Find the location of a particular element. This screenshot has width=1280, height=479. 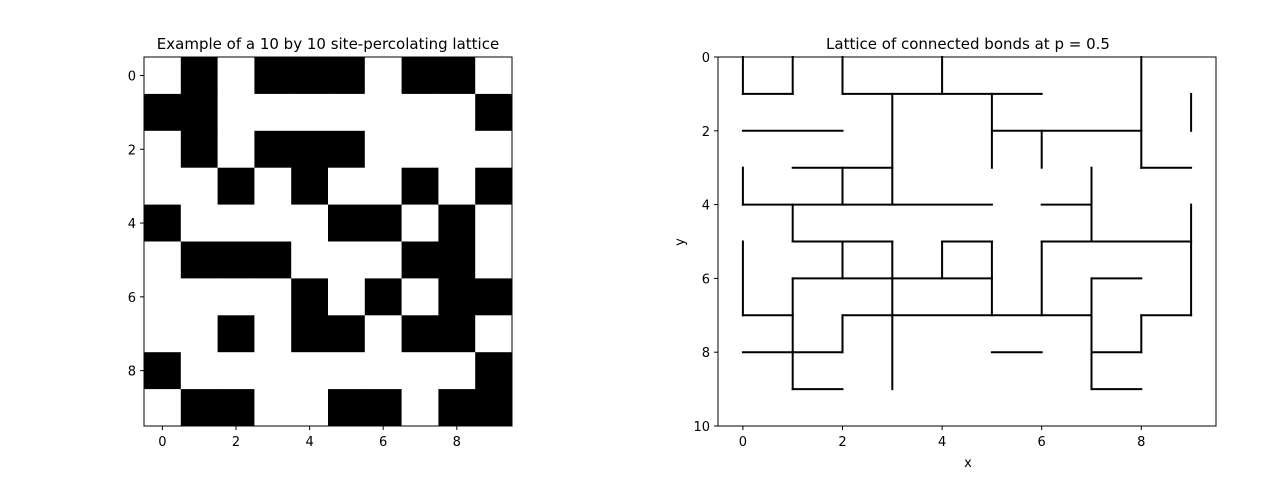

y-tick-label: 10 is located at coordinates (701, 427).